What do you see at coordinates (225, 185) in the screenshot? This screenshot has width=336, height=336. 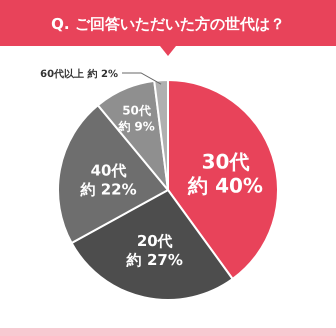 I see `data-label: 約 40%` at bounding box center [225, 185].